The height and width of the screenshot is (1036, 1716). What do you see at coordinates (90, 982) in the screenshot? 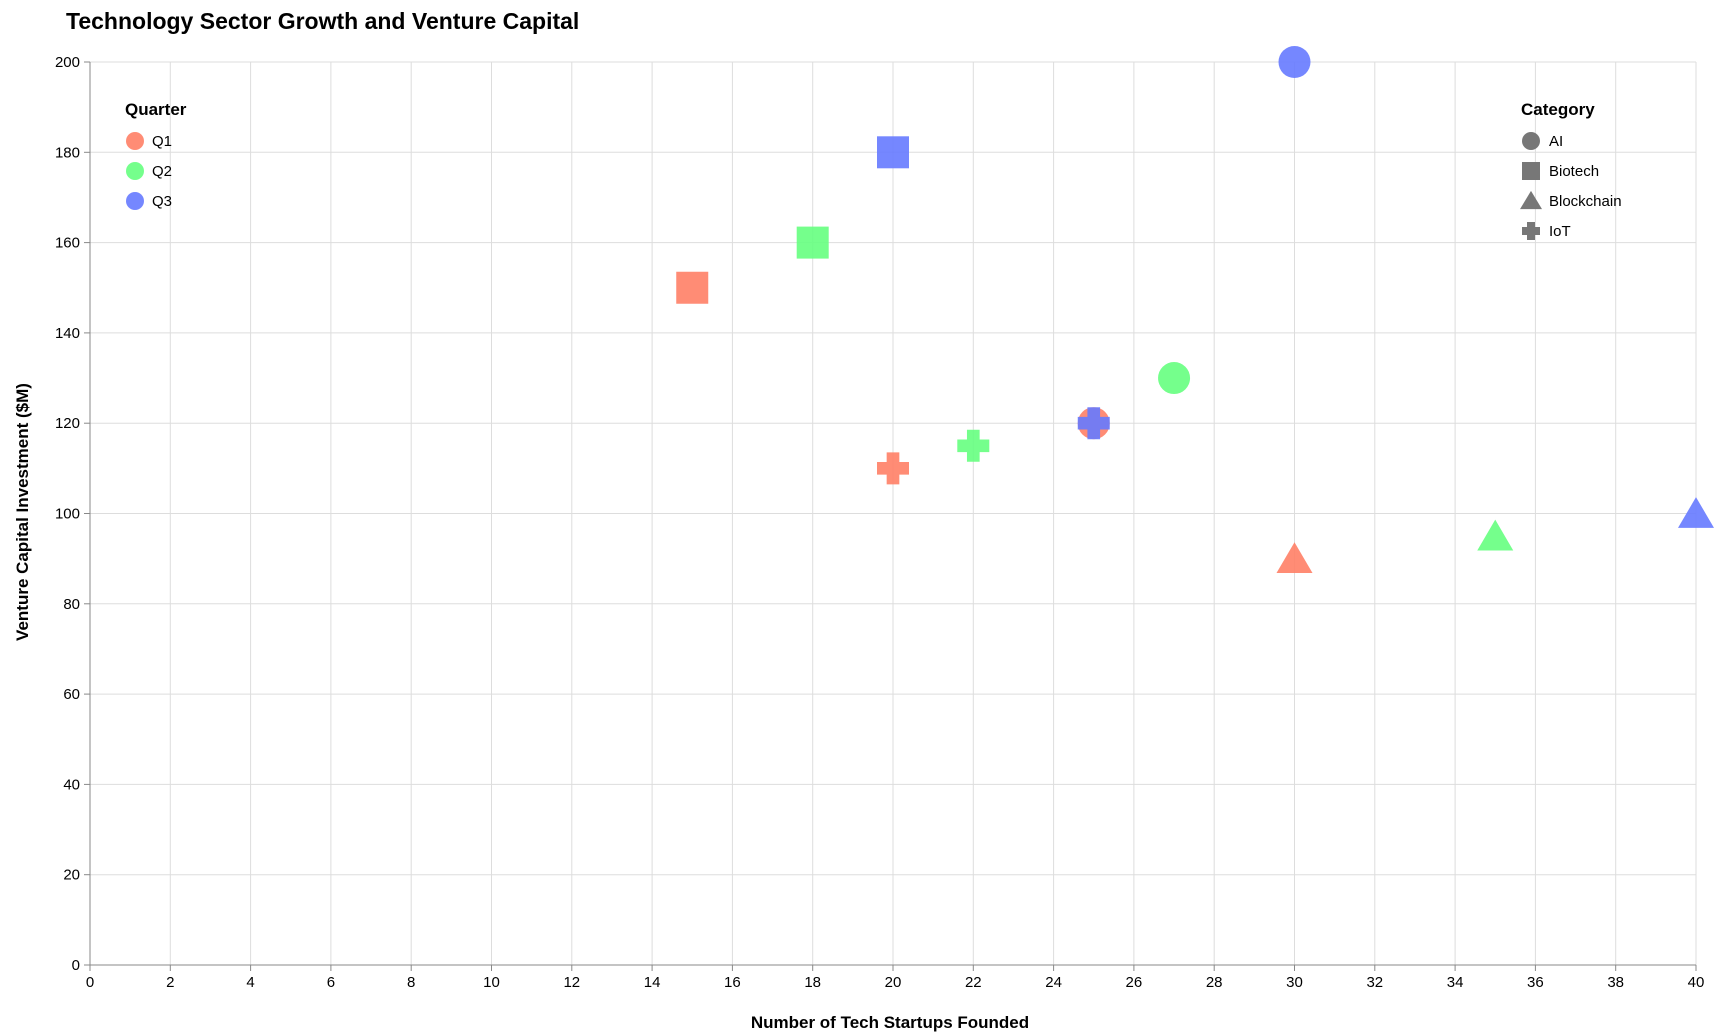
I see `x-tick-label: 0` at bounding box center [90, 982].